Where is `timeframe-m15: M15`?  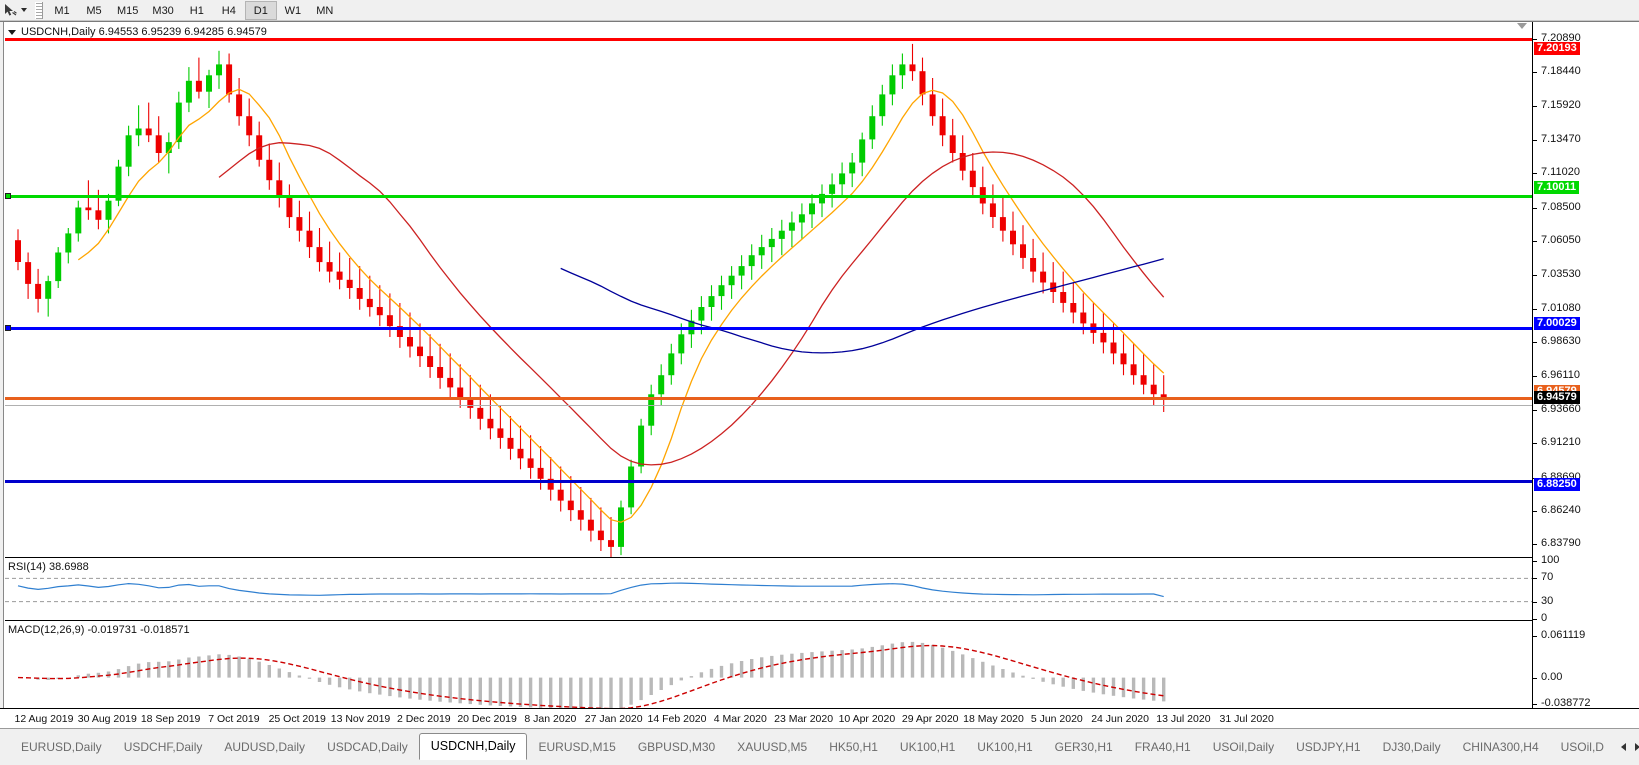
timeframe-m15: M15 is located at coordinates (128, 10).